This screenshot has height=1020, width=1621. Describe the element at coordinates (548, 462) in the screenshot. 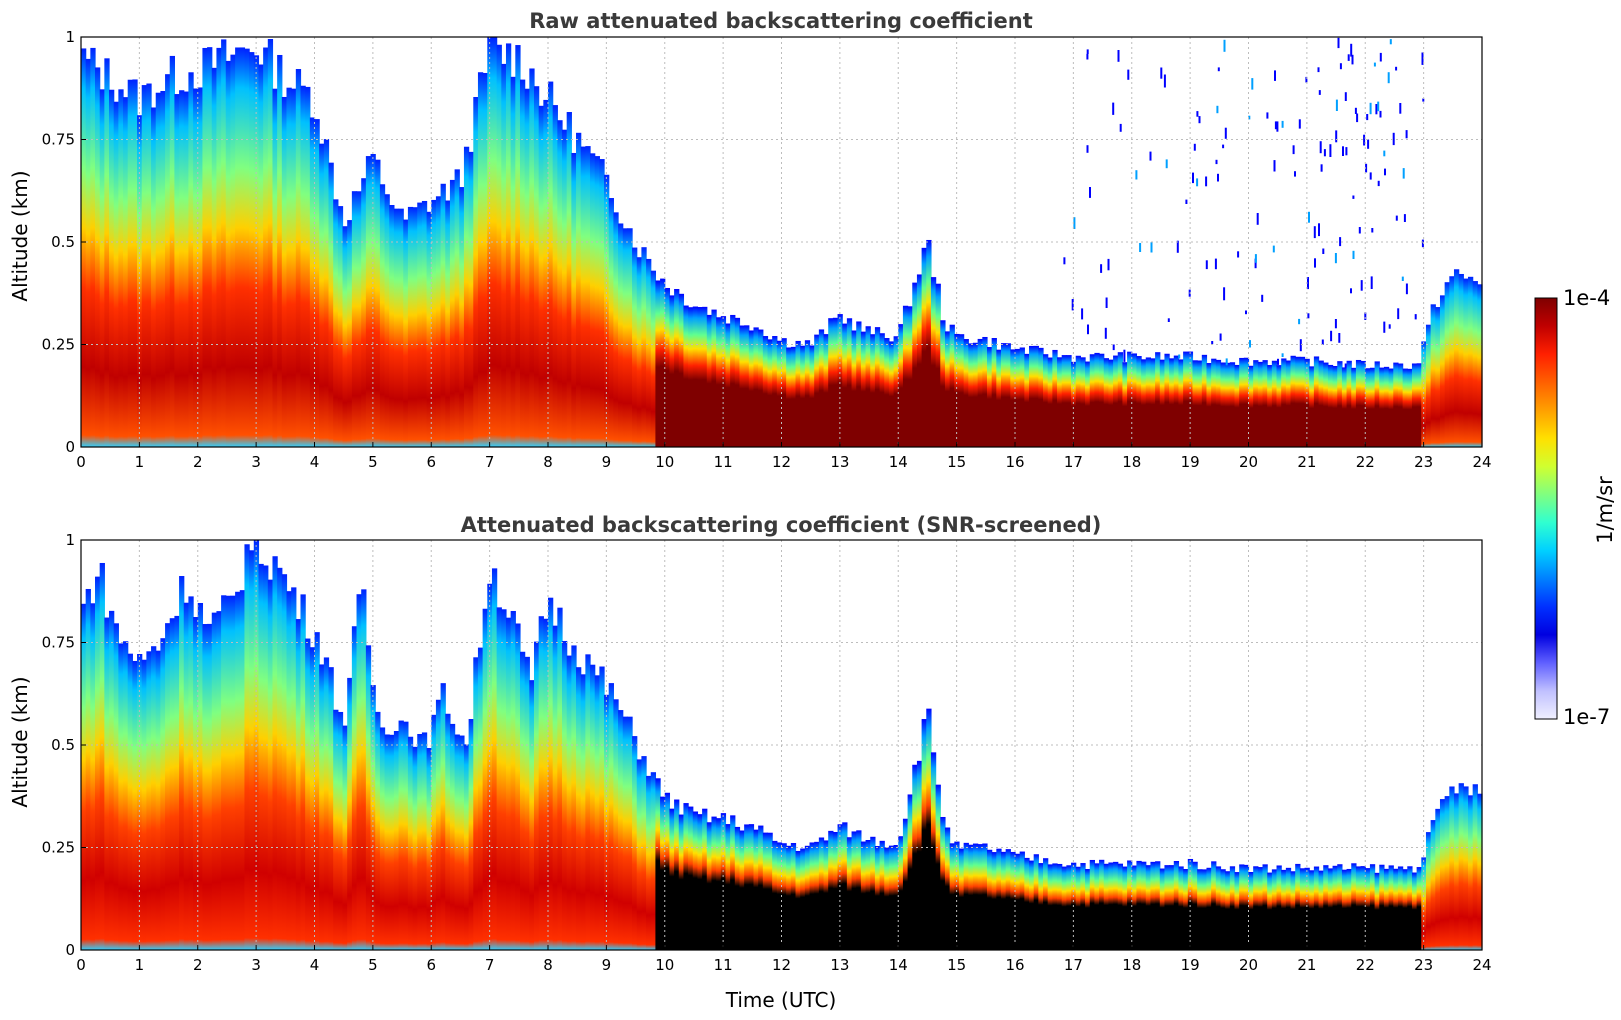

I see `x-tick-label: 8` at that location.